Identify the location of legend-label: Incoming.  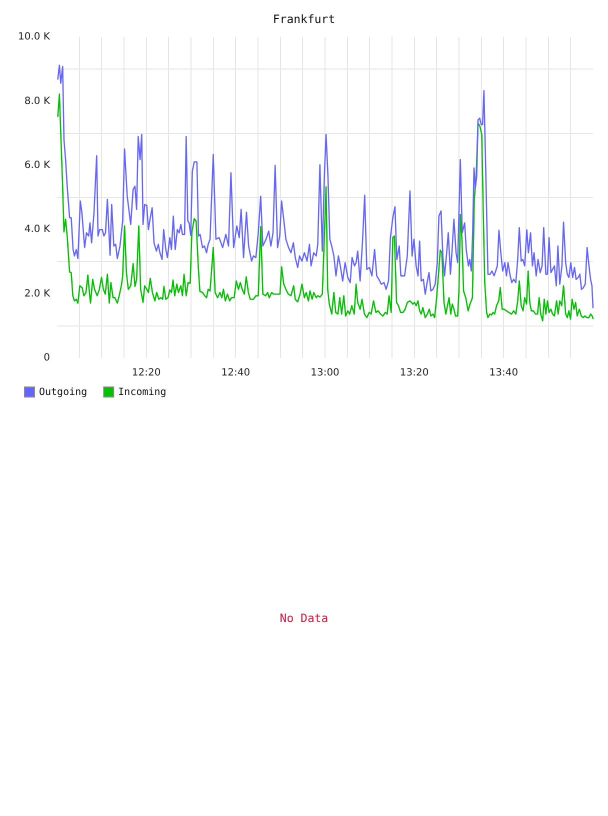
(142, 392).